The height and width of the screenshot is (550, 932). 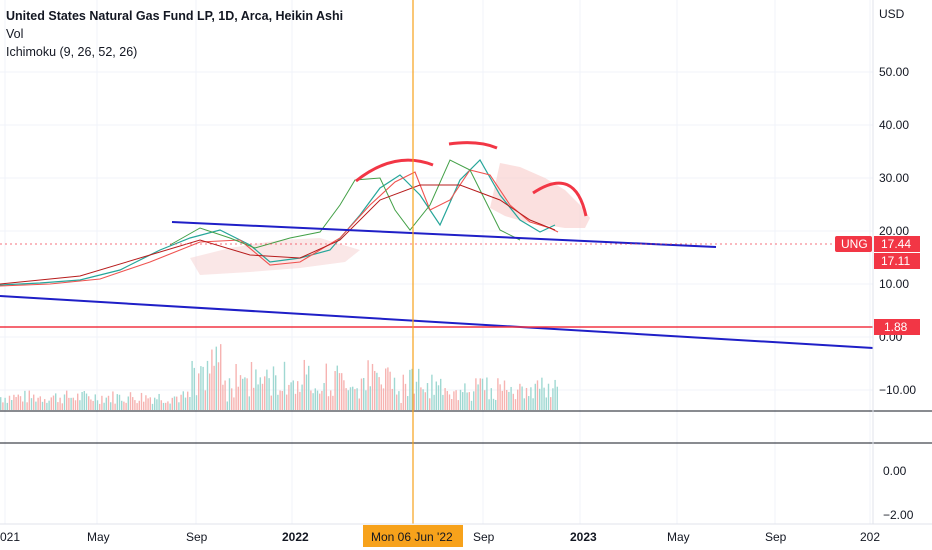 What do you see at coordinates (892, 14) in the screenshot?
I see `currency-label: USD` at bounding box center [892, 14].